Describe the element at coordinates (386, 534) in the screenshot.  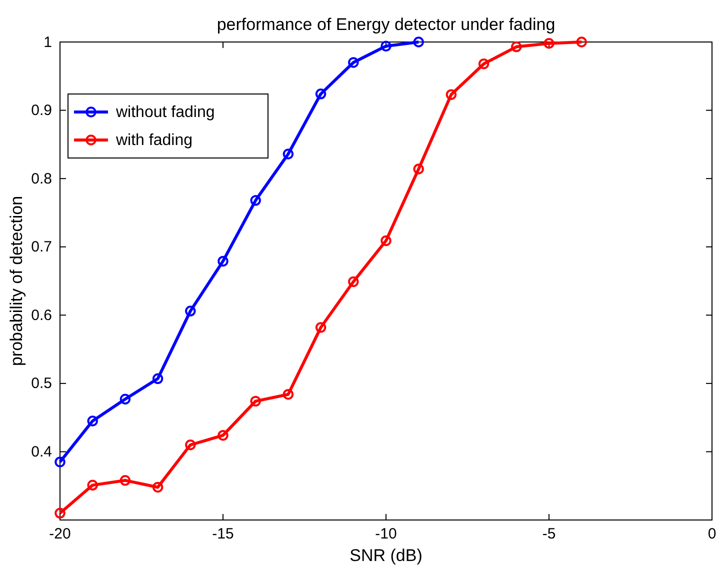
I see `x-tick-label: -10` at that location.